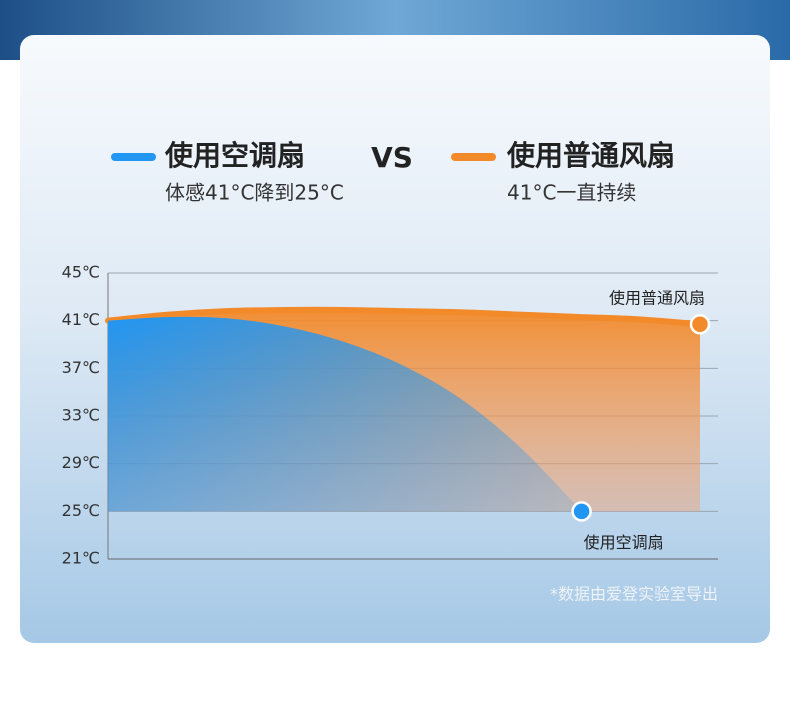 The width and height of the screenshot is (790, 721). Describe the element at coordinates (81, 367) in the screenshot. I see `y-tick-label: 37℃` at that location.